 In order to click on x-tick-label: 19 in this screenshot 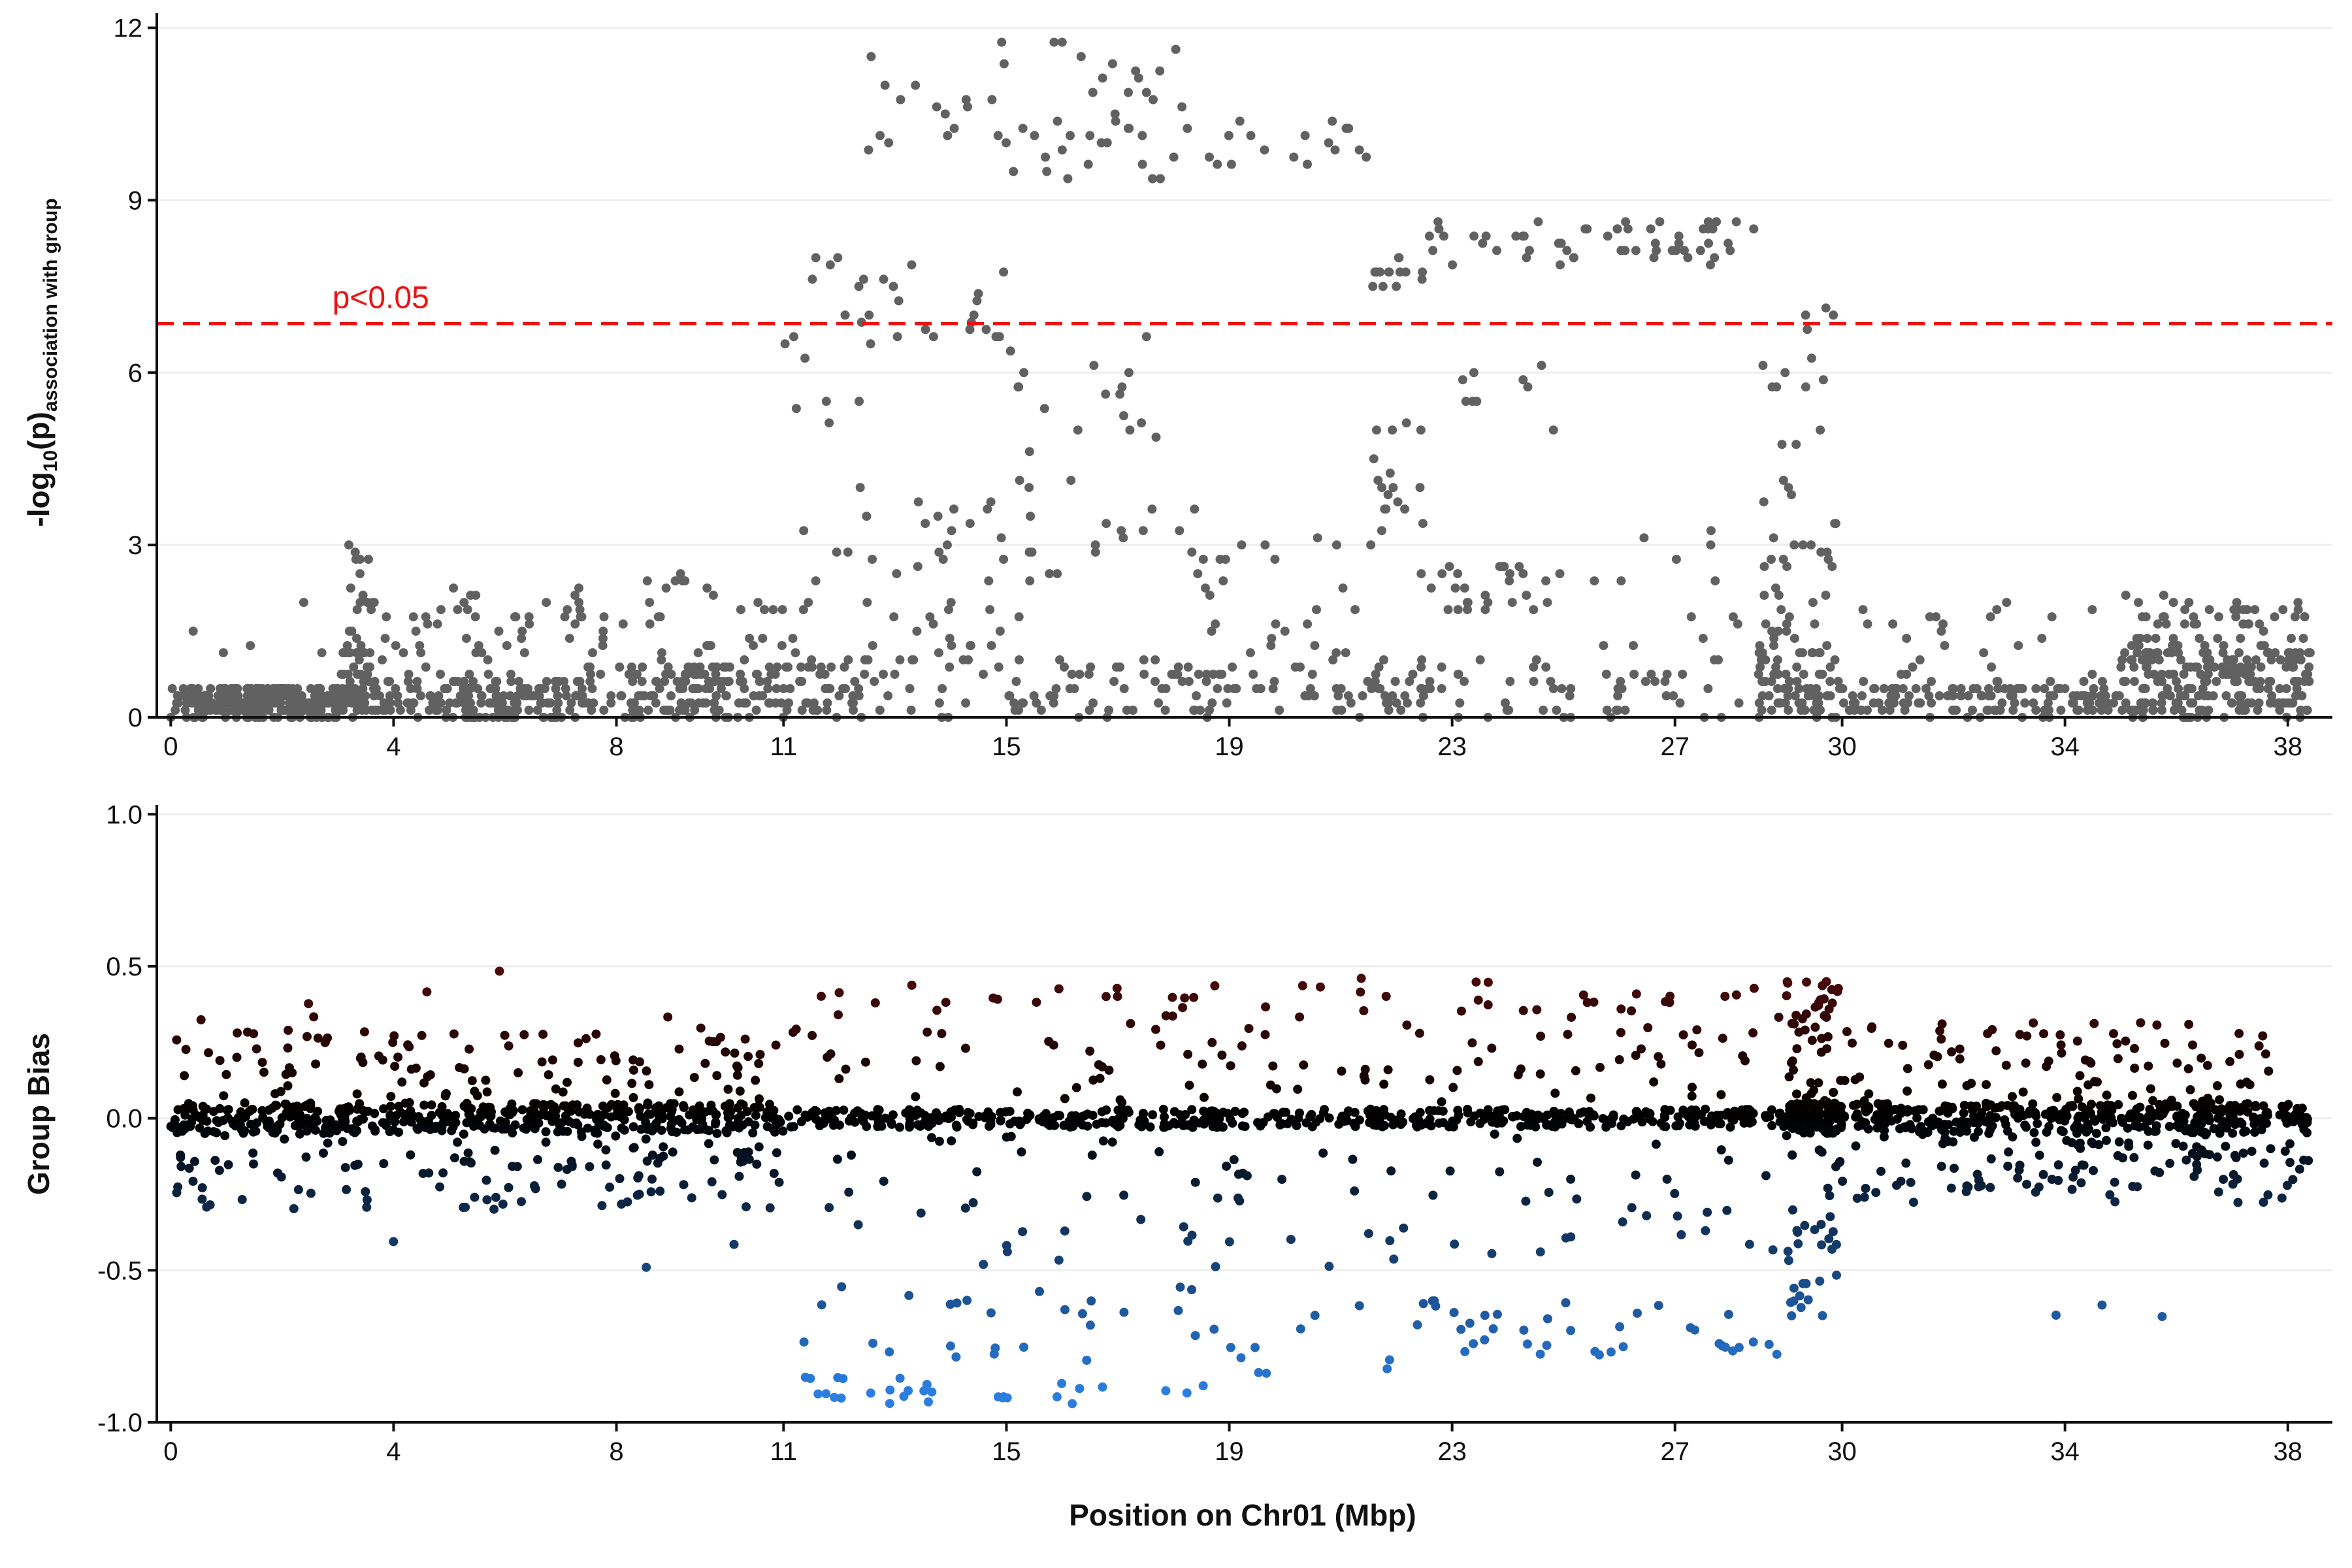, I will do `click(1229, 746)`.